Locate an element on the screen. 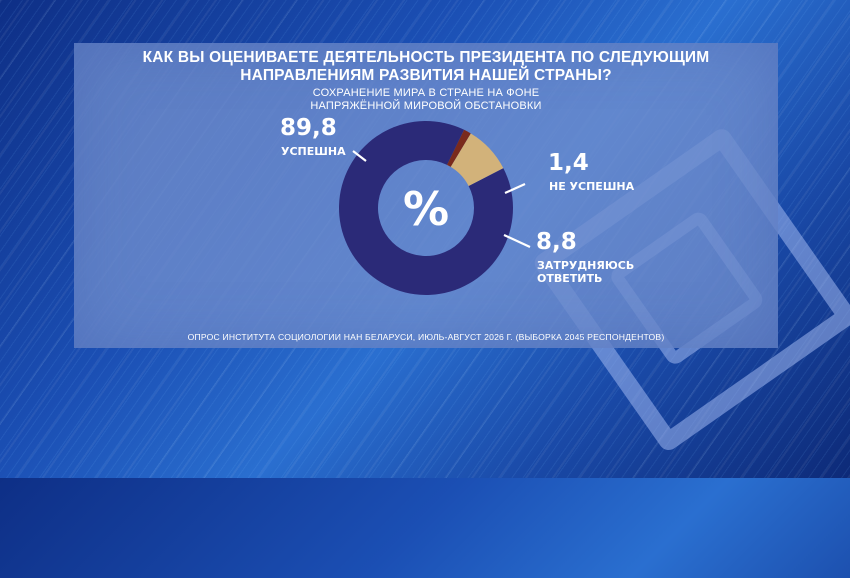  slice-value-1: 1,4 is located at coordinates (568, 163).